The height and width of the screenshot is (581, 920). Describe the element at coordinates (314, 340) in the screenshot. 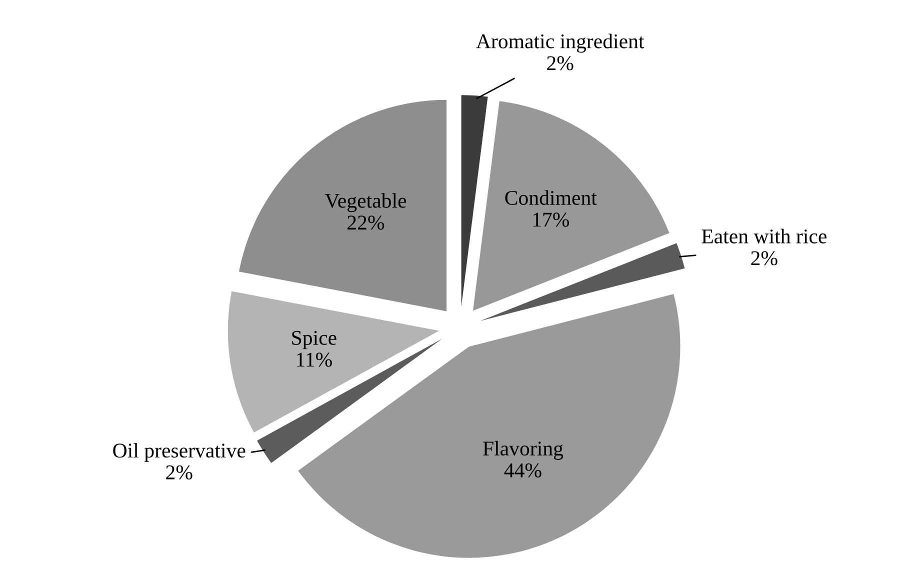

I see `slice-label: Spice` at that location.